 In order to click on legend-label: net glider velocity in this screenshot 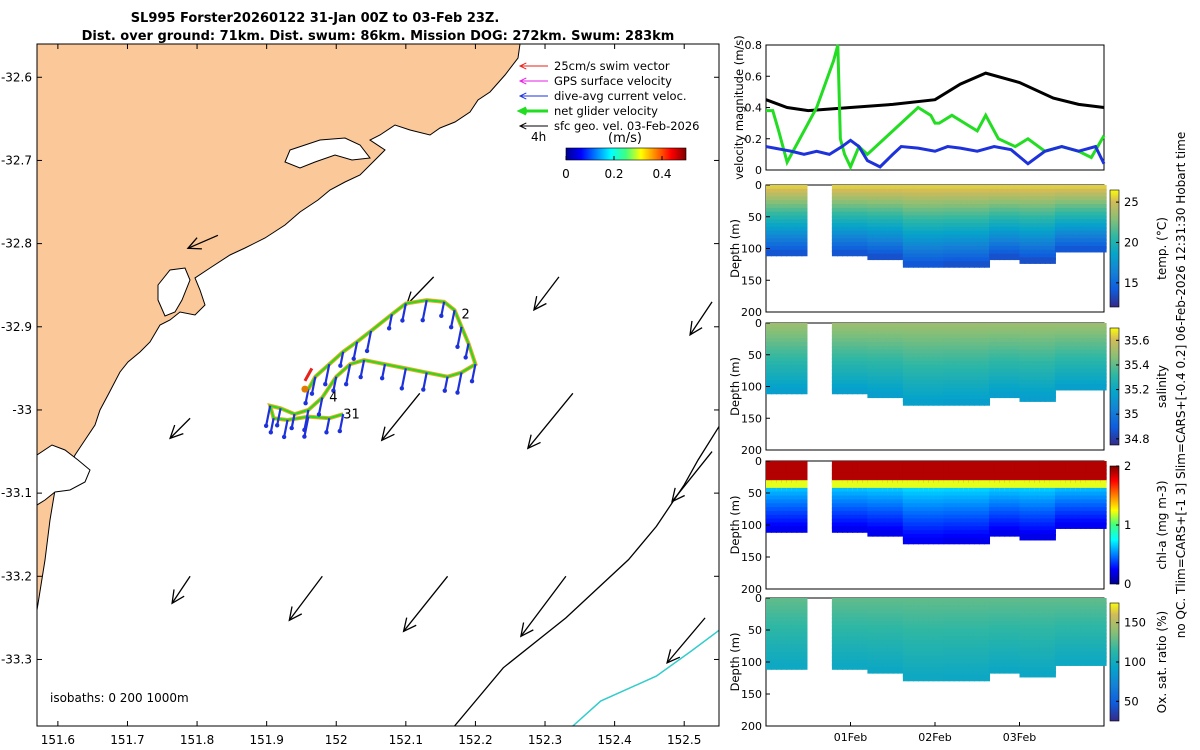, I will do `click(606, 111)`.